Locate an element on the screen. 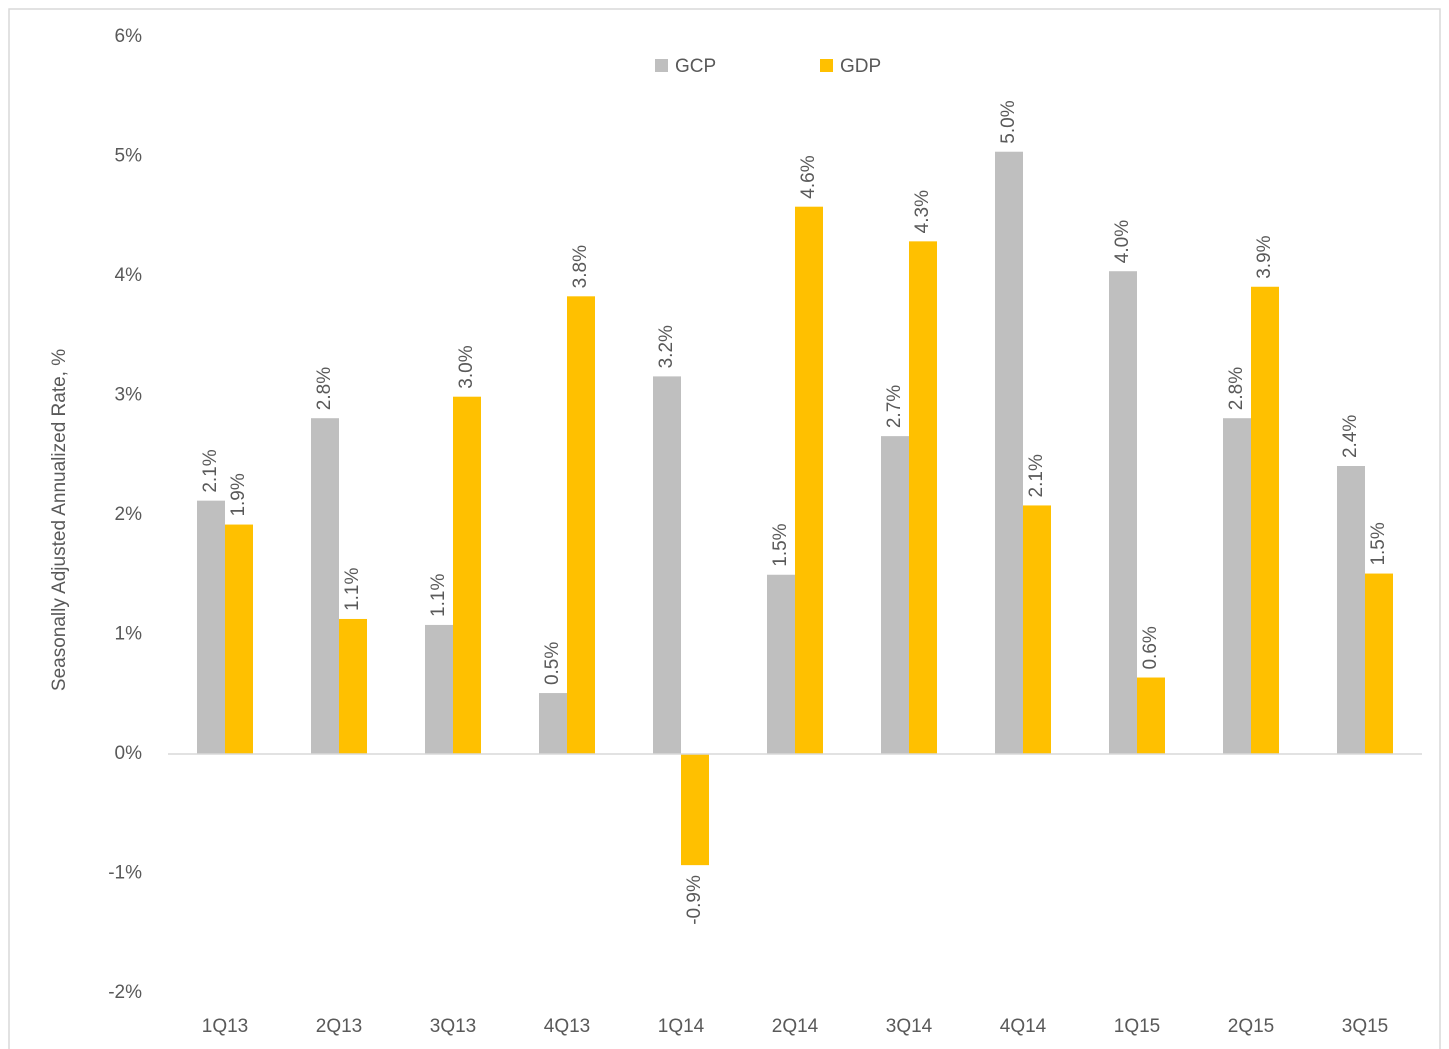 This screenshot has width=1449, height=1049. data-label: 2.4% is located at coordinates (1350, 436).